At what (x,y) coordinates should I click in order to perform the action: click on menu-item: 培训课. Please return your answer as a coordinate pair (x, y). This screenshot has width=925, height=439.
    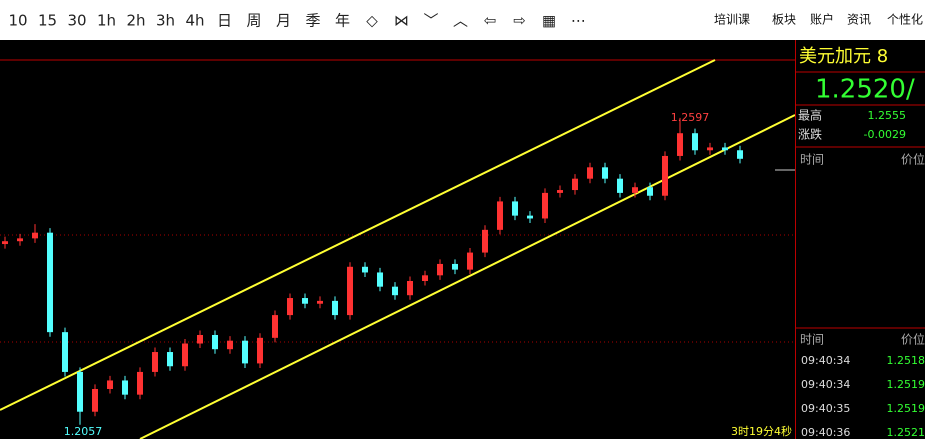
    Looking at the image, I should click on (732, 19).